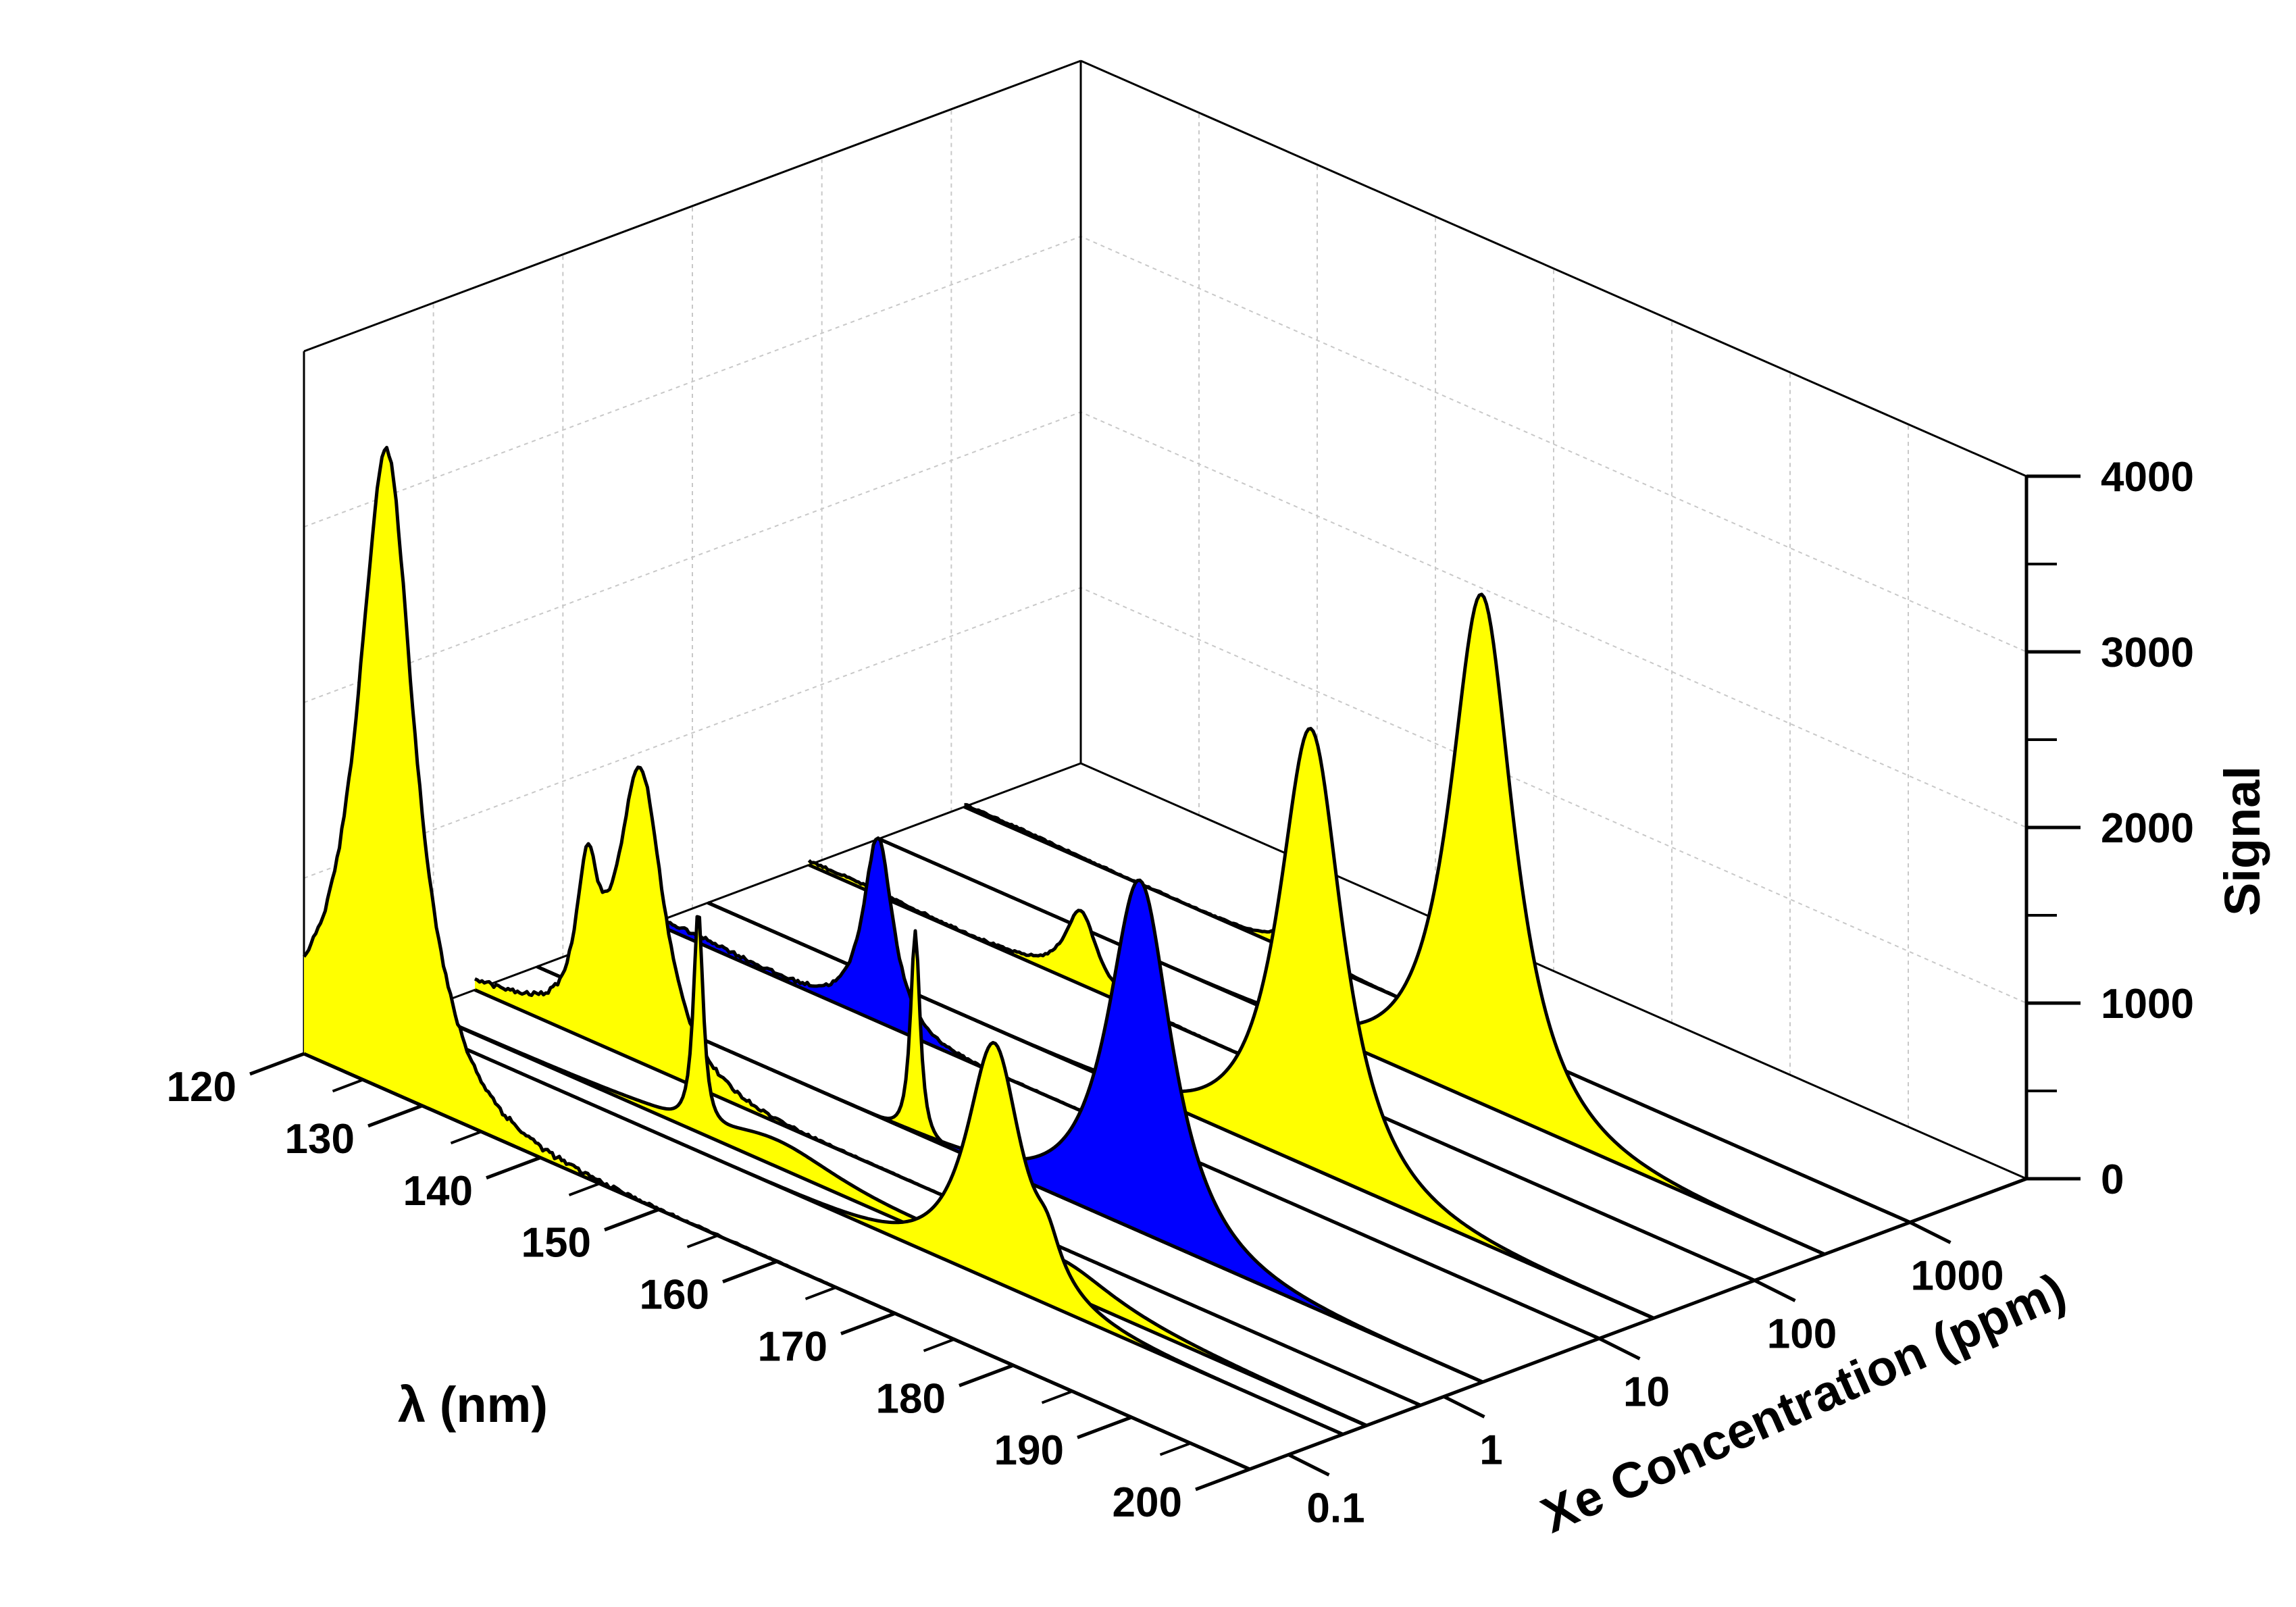  What do you see at coordinates (2112, 1179) in the screenshot?
I see `y-tick-label: 0` at bounding box center [2112, 1179].